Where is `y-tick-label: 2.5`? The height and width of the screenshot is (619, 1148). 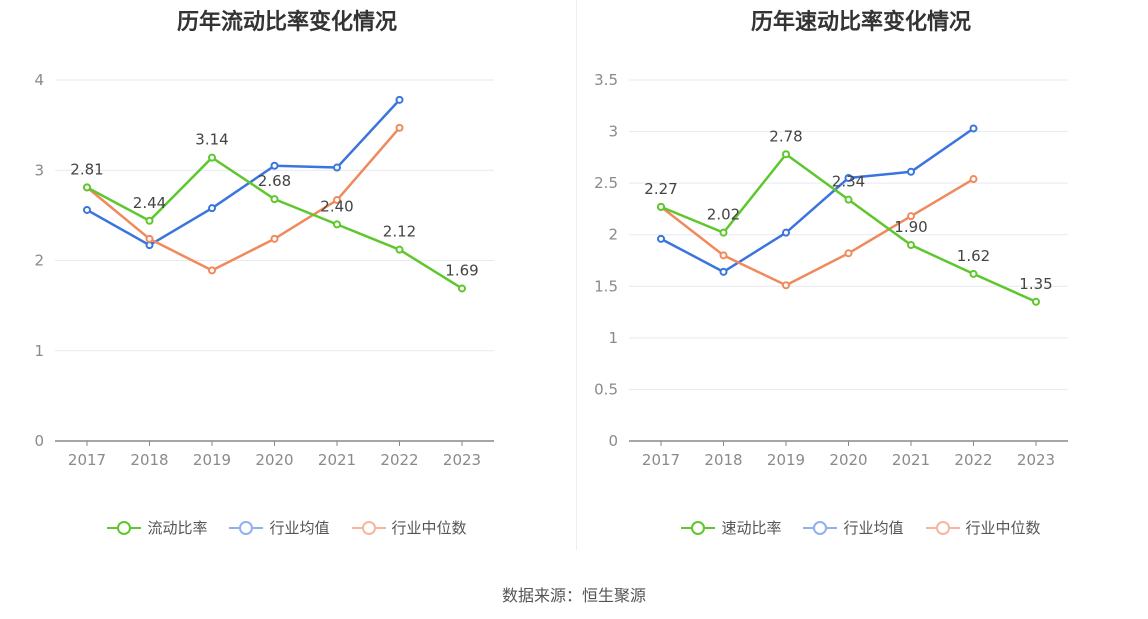 y-tick-label: 2.5 is located at coordinates (606, 183).